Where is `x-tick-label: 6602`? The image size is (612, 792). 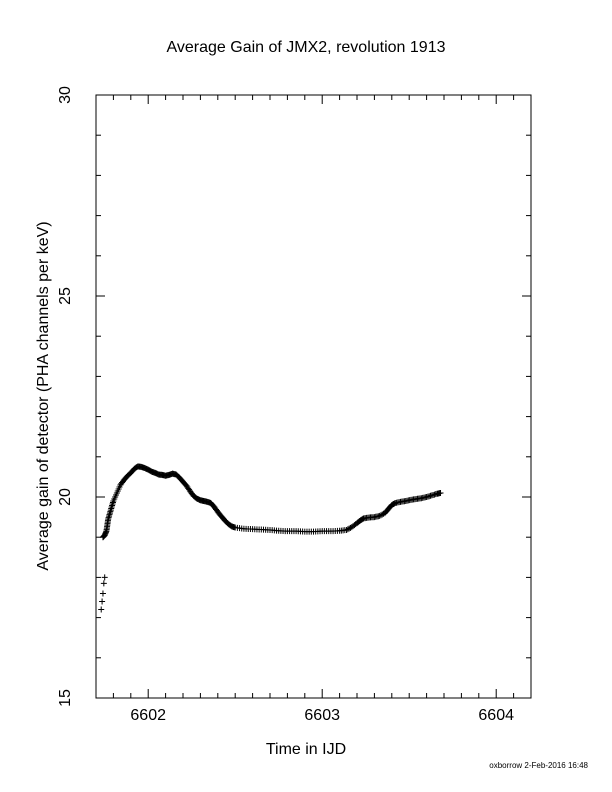 x-tick-label: 6602 is located at coordinates (148, 715).